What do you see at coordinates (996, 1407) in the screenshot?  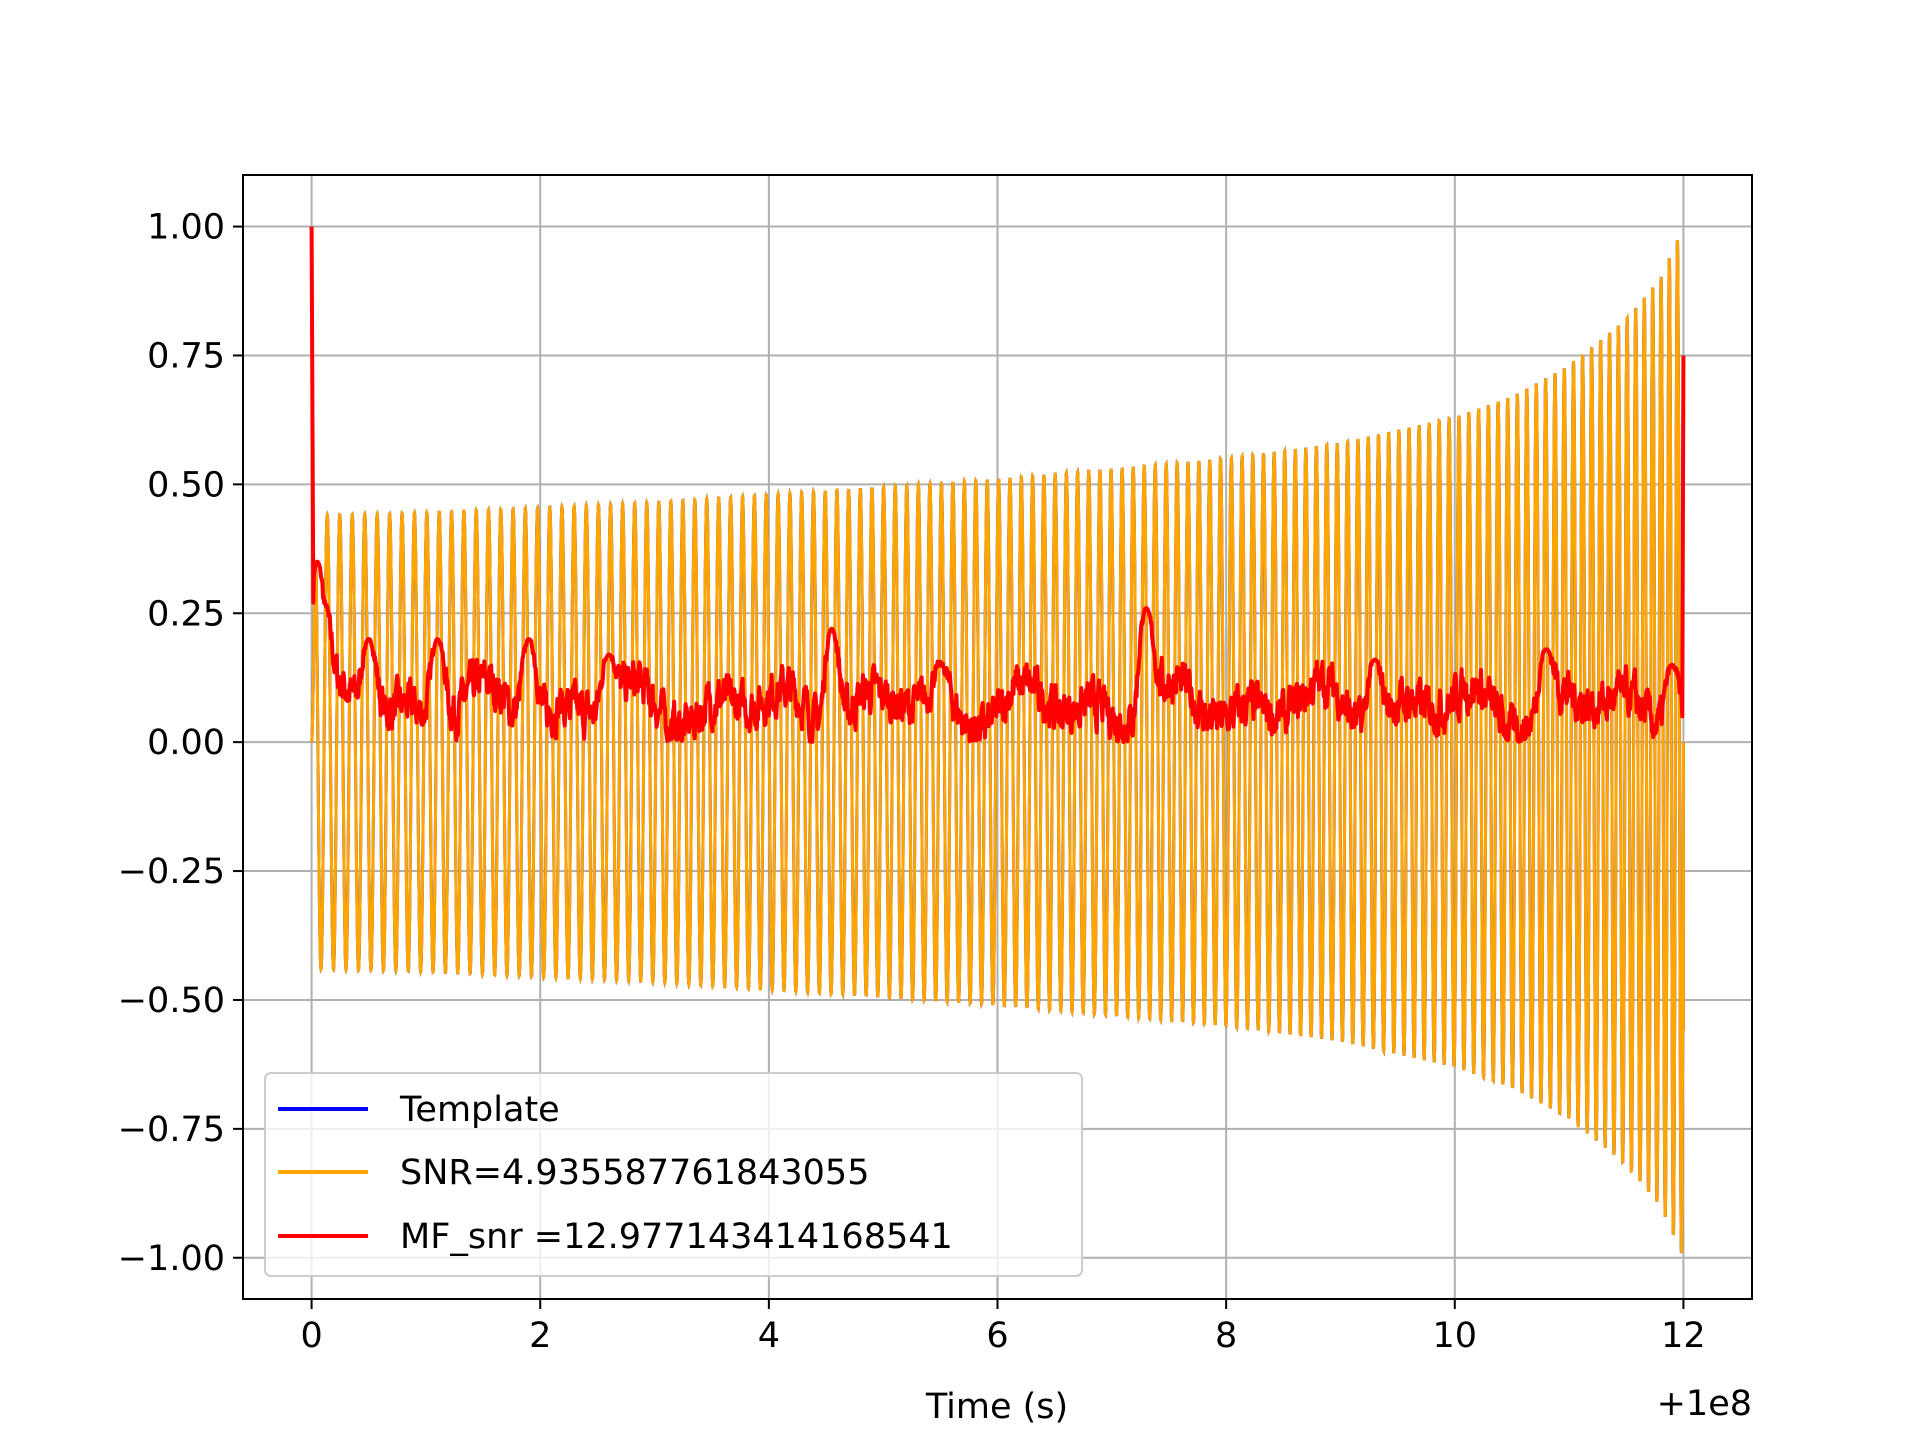 I see `x-axis-label: Time (s)` at bounding box center [996, 1407].